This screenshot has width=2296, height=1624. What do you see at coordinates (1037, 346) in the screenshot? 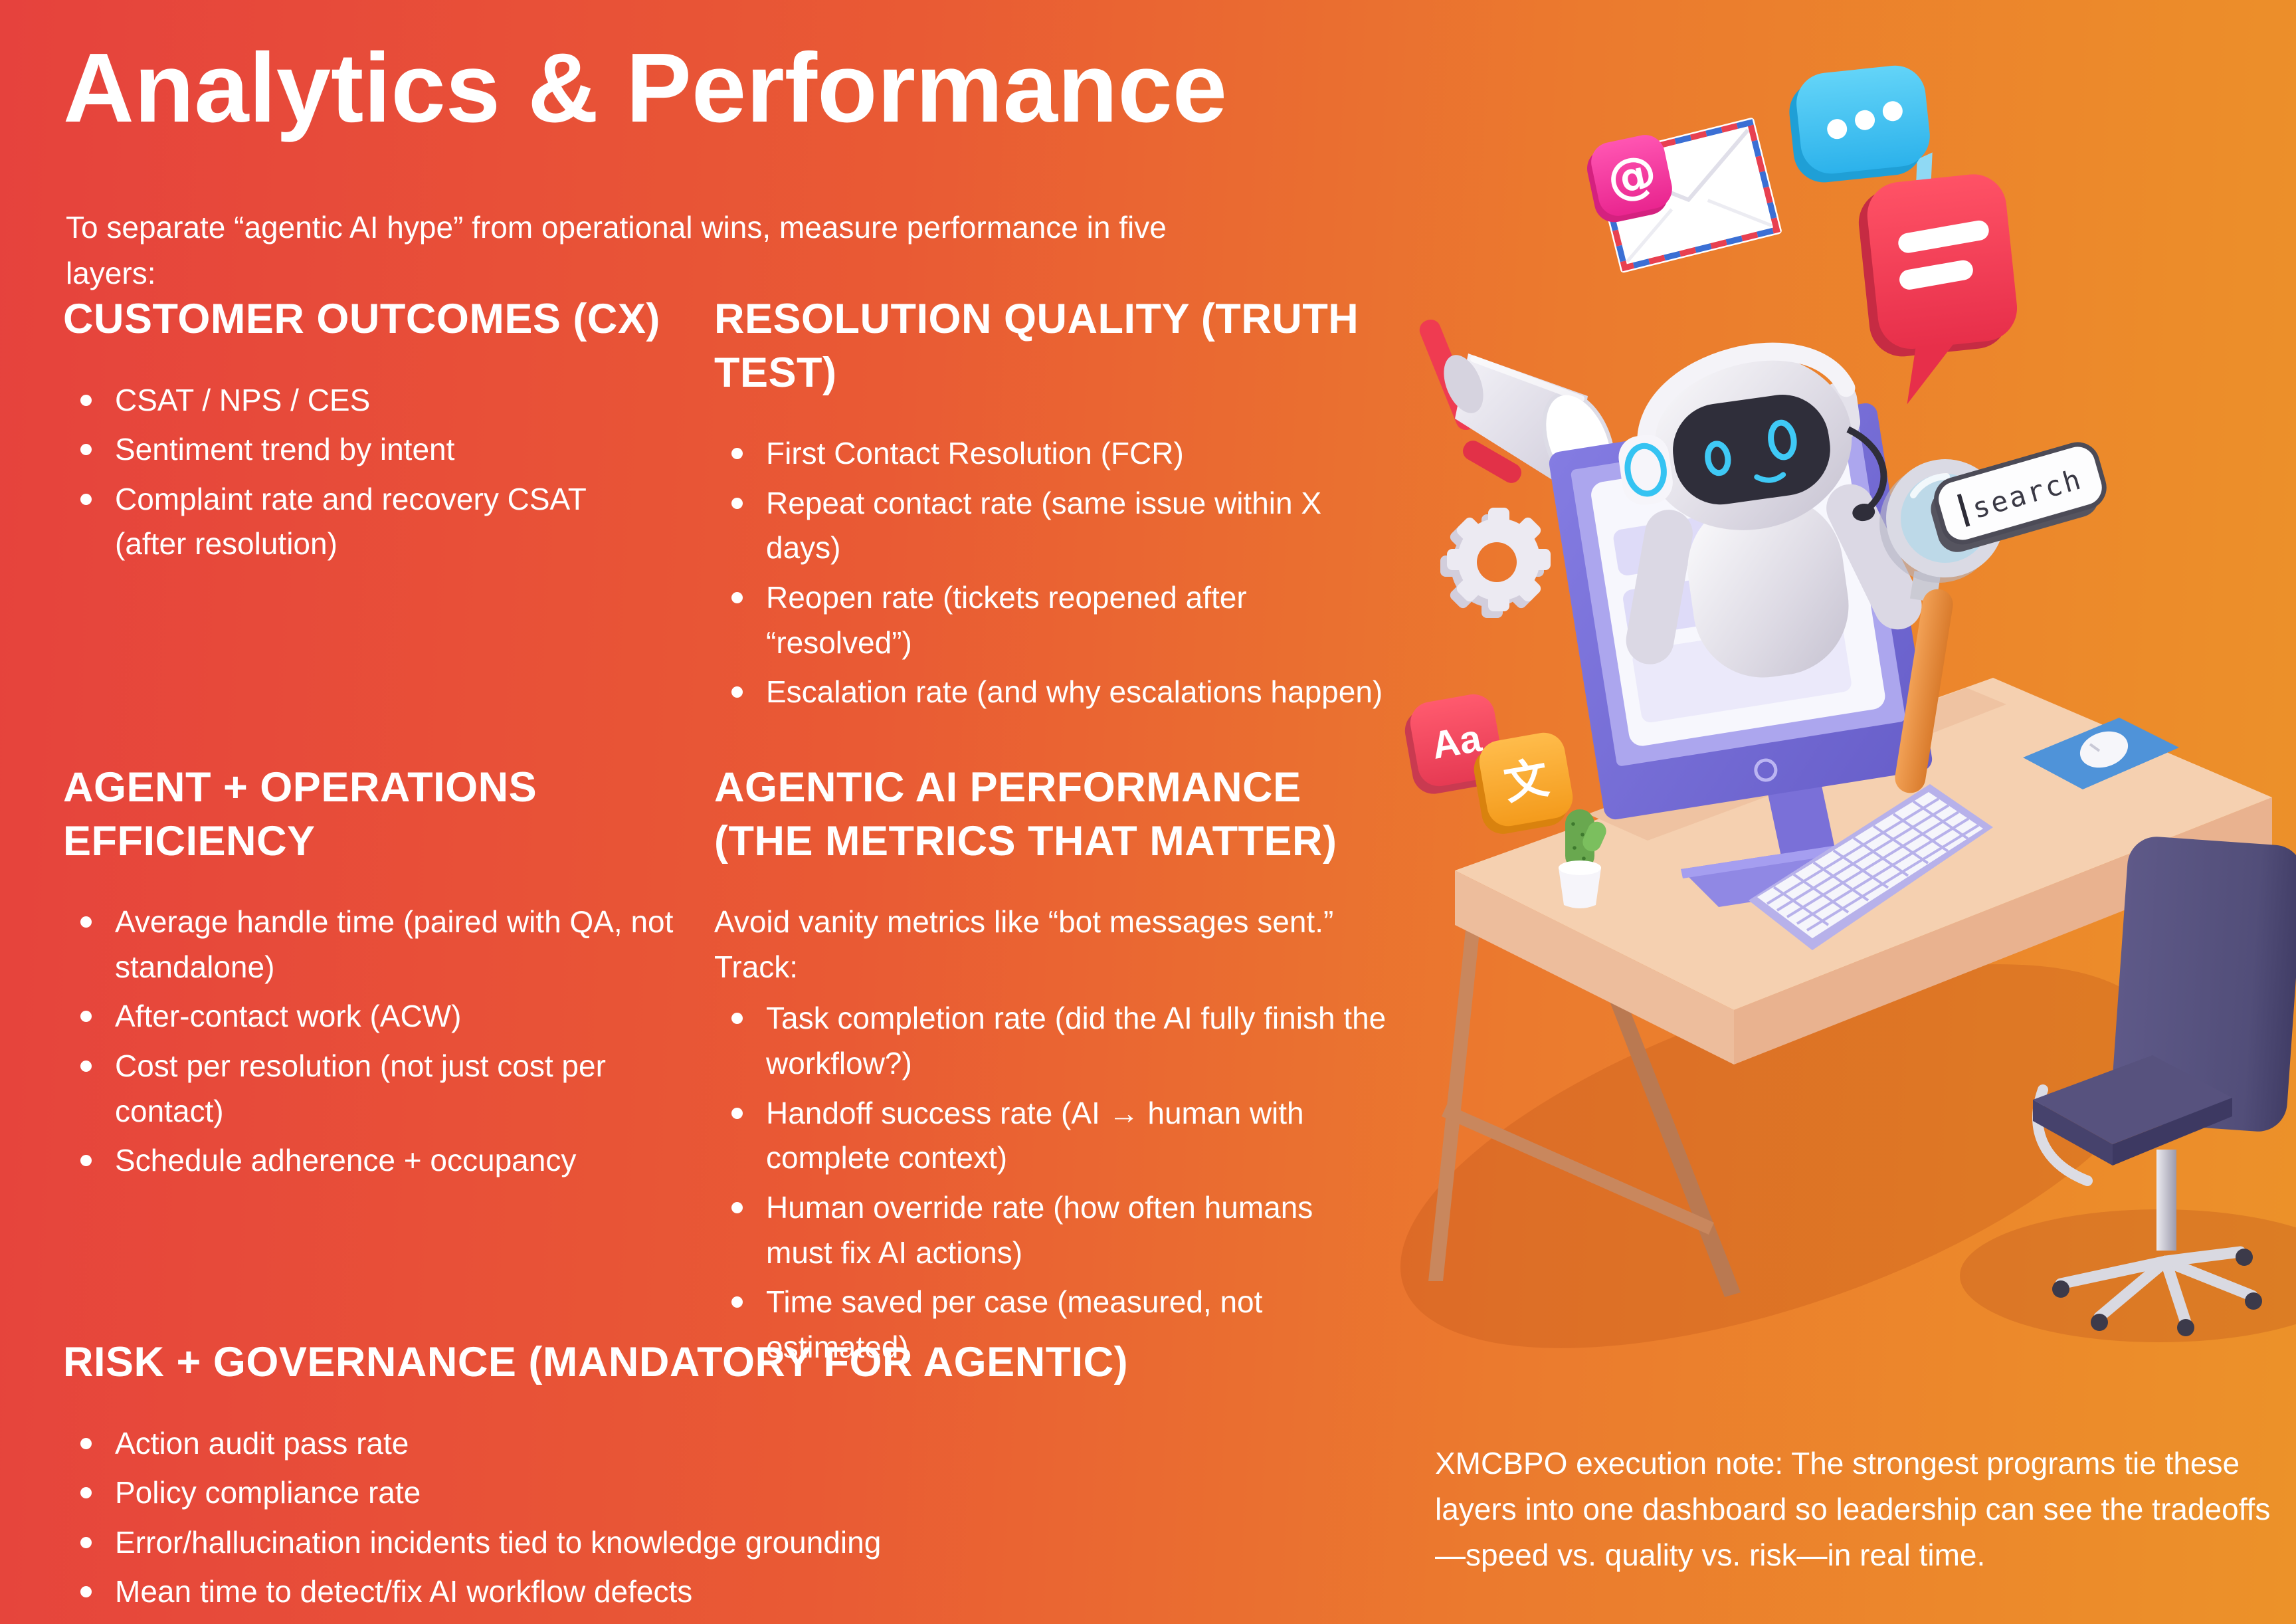
I see `section-heading: RESOLUTION QUALITY (TRUTH TEST)` at bounding box center [1037, 346].